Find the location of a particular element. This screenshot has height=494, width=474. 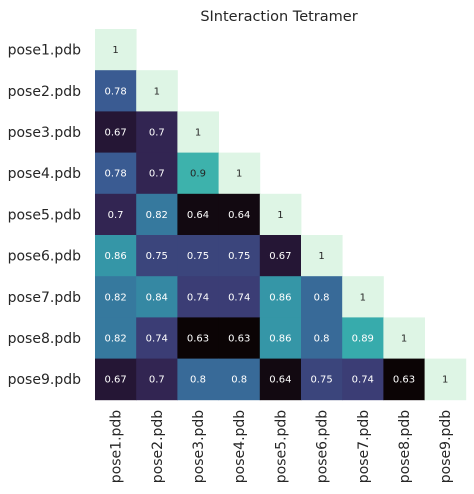

cell-value-label: 0.9 is located at coordinates (198, 174).